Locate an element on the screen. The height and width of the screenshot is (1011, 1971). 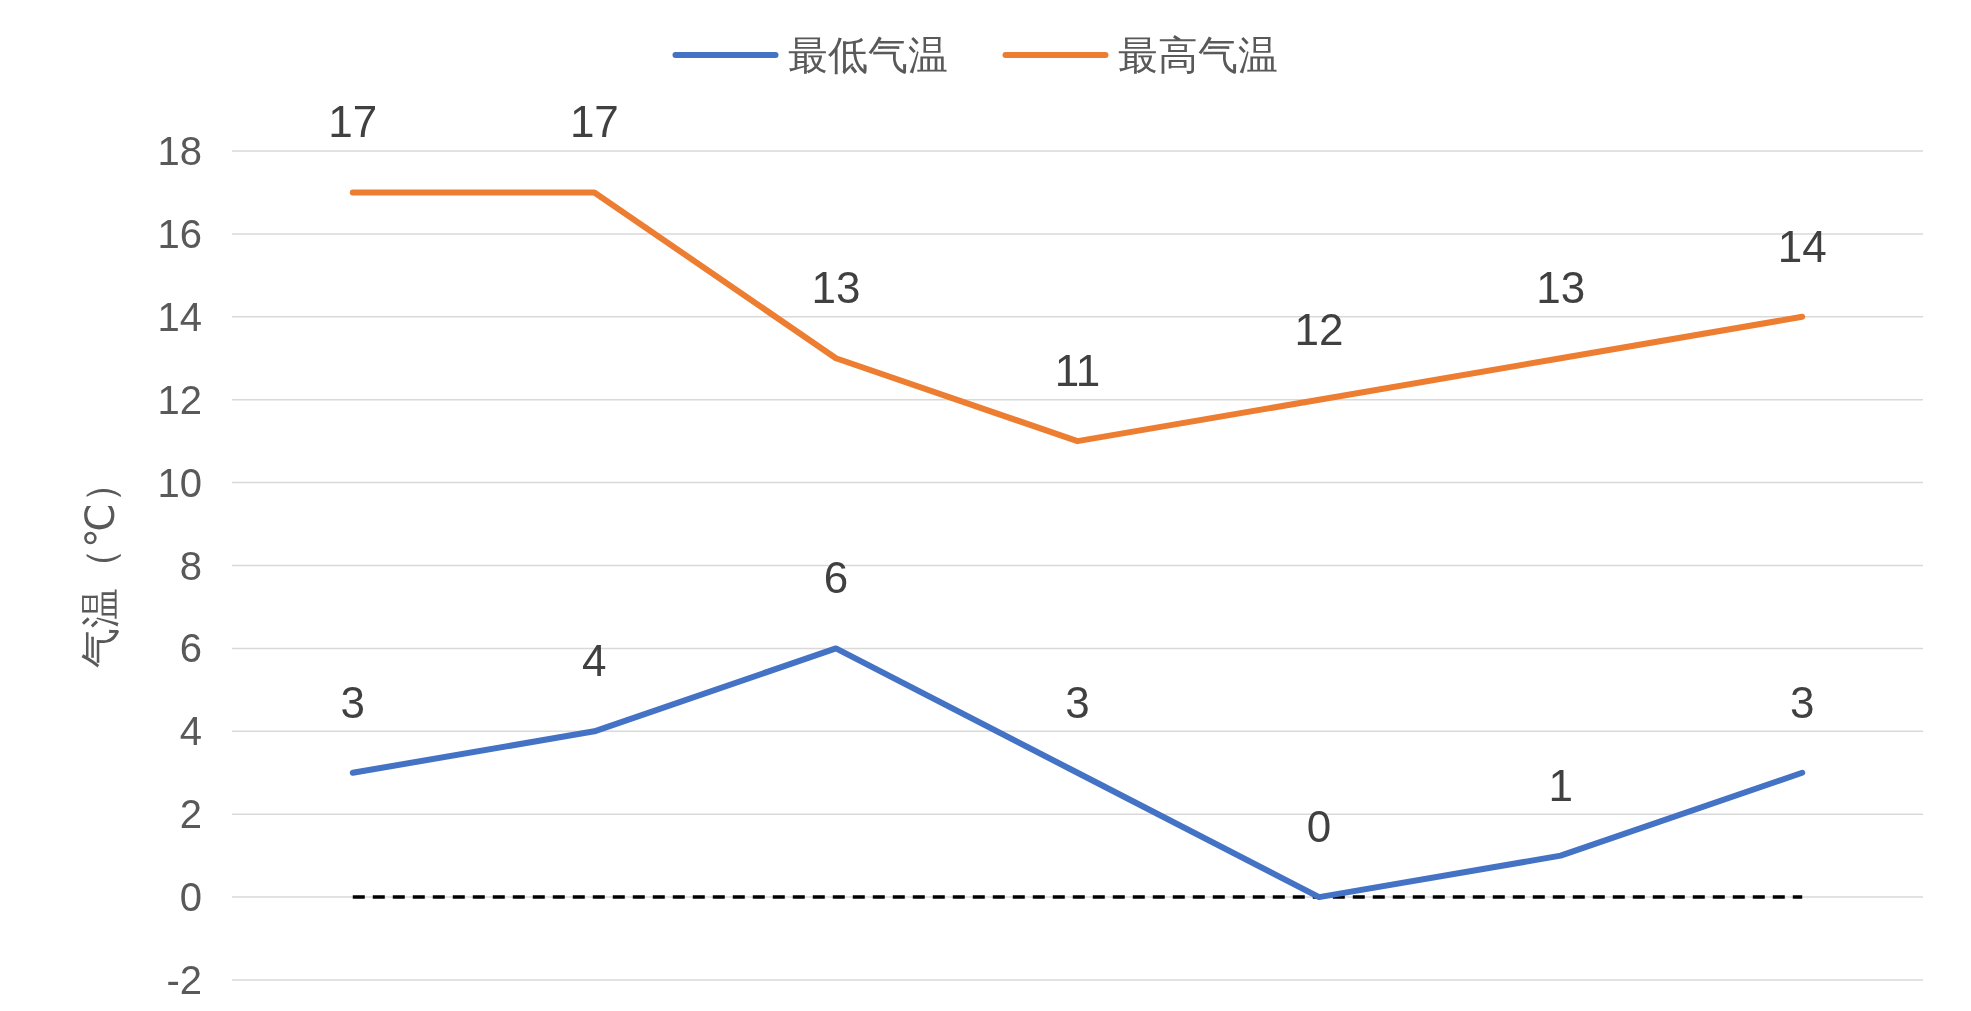
legend-label: 最高气温 is located at coordinates (1197, 55).